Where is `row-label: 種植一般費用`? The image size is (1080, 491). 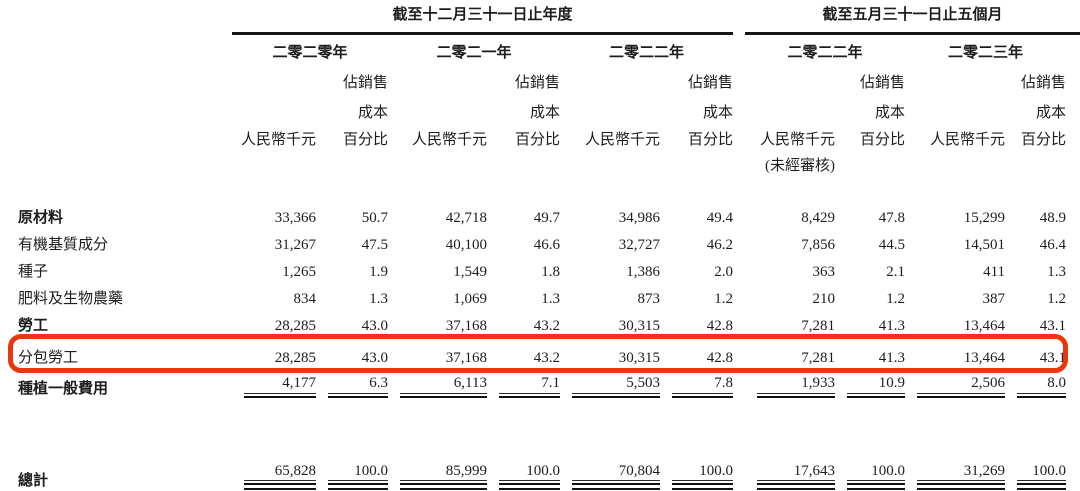 row-label: 種植一般費用 is located at coordinates (63, 388).